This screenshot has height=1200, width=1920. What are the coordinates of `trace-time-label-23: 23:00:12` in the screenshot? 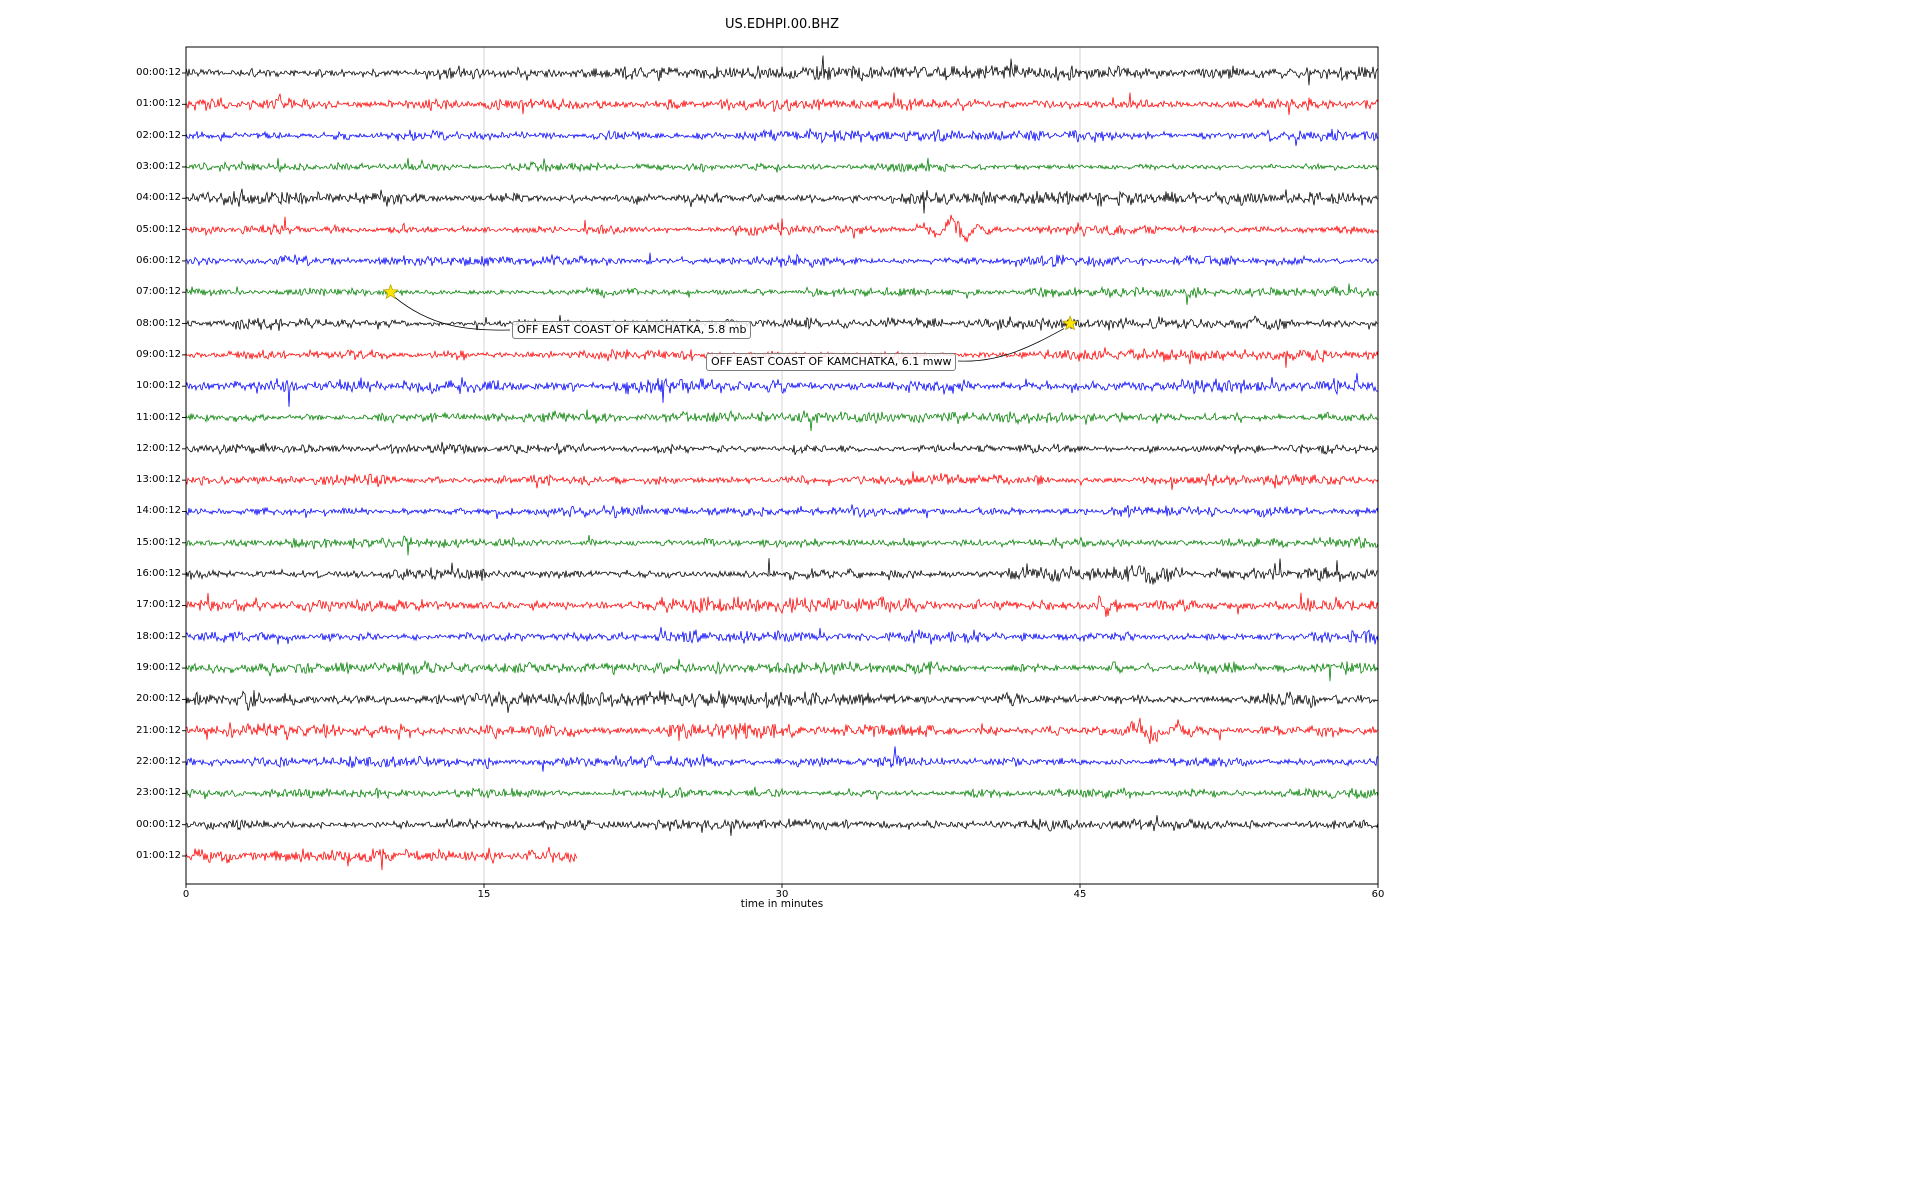 It's located at (158, 793).